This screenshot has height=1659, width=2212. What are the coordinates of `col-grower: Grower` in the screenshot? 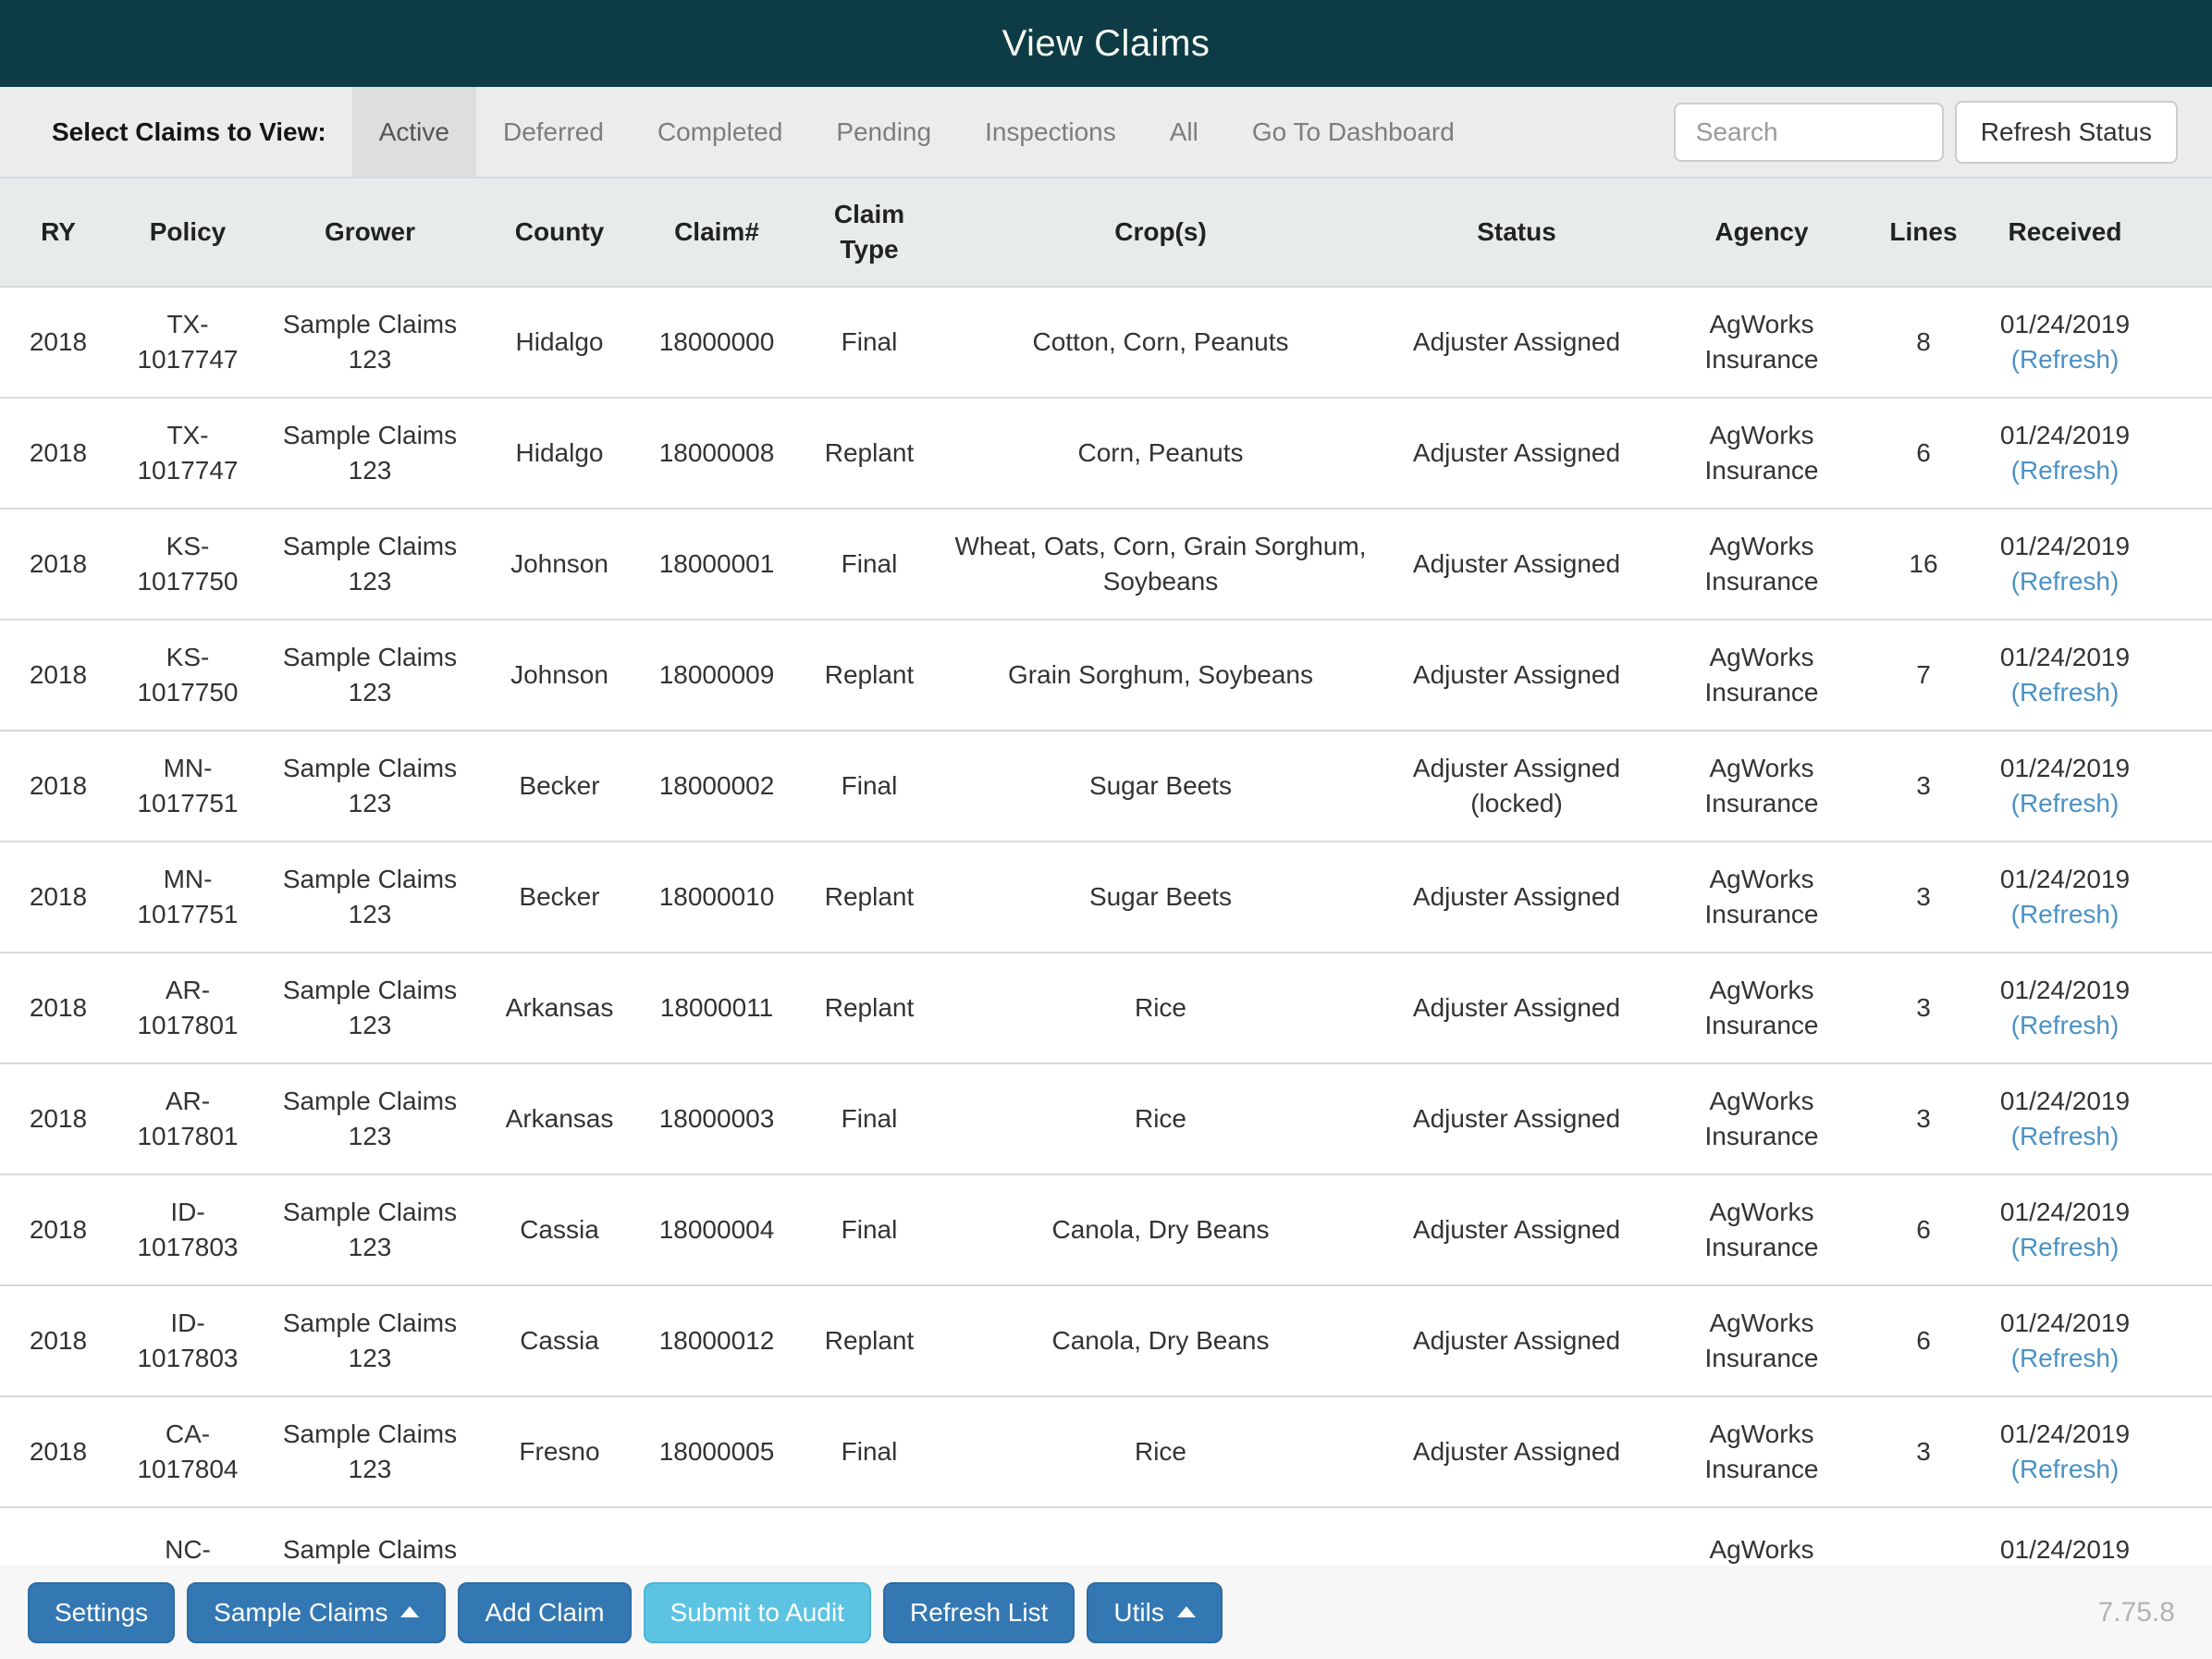 It's located at (370, 233).